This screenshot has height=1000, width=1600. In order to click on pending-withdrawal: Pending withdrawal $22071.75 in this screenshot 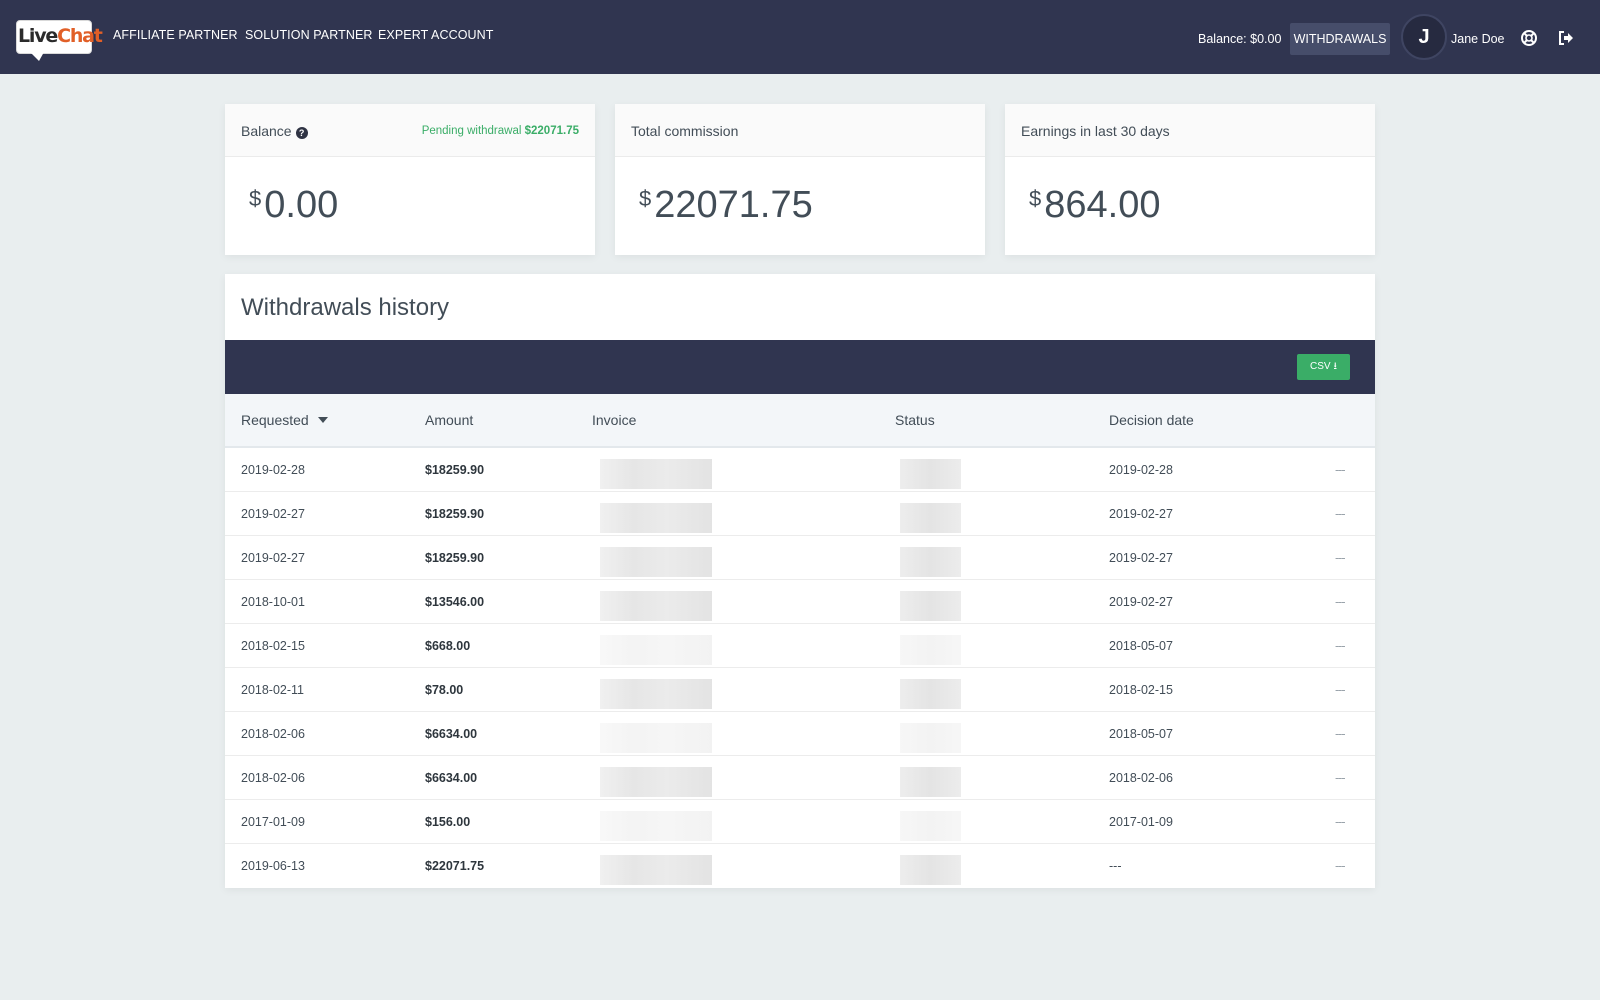, I will do `click(500, 131)`.